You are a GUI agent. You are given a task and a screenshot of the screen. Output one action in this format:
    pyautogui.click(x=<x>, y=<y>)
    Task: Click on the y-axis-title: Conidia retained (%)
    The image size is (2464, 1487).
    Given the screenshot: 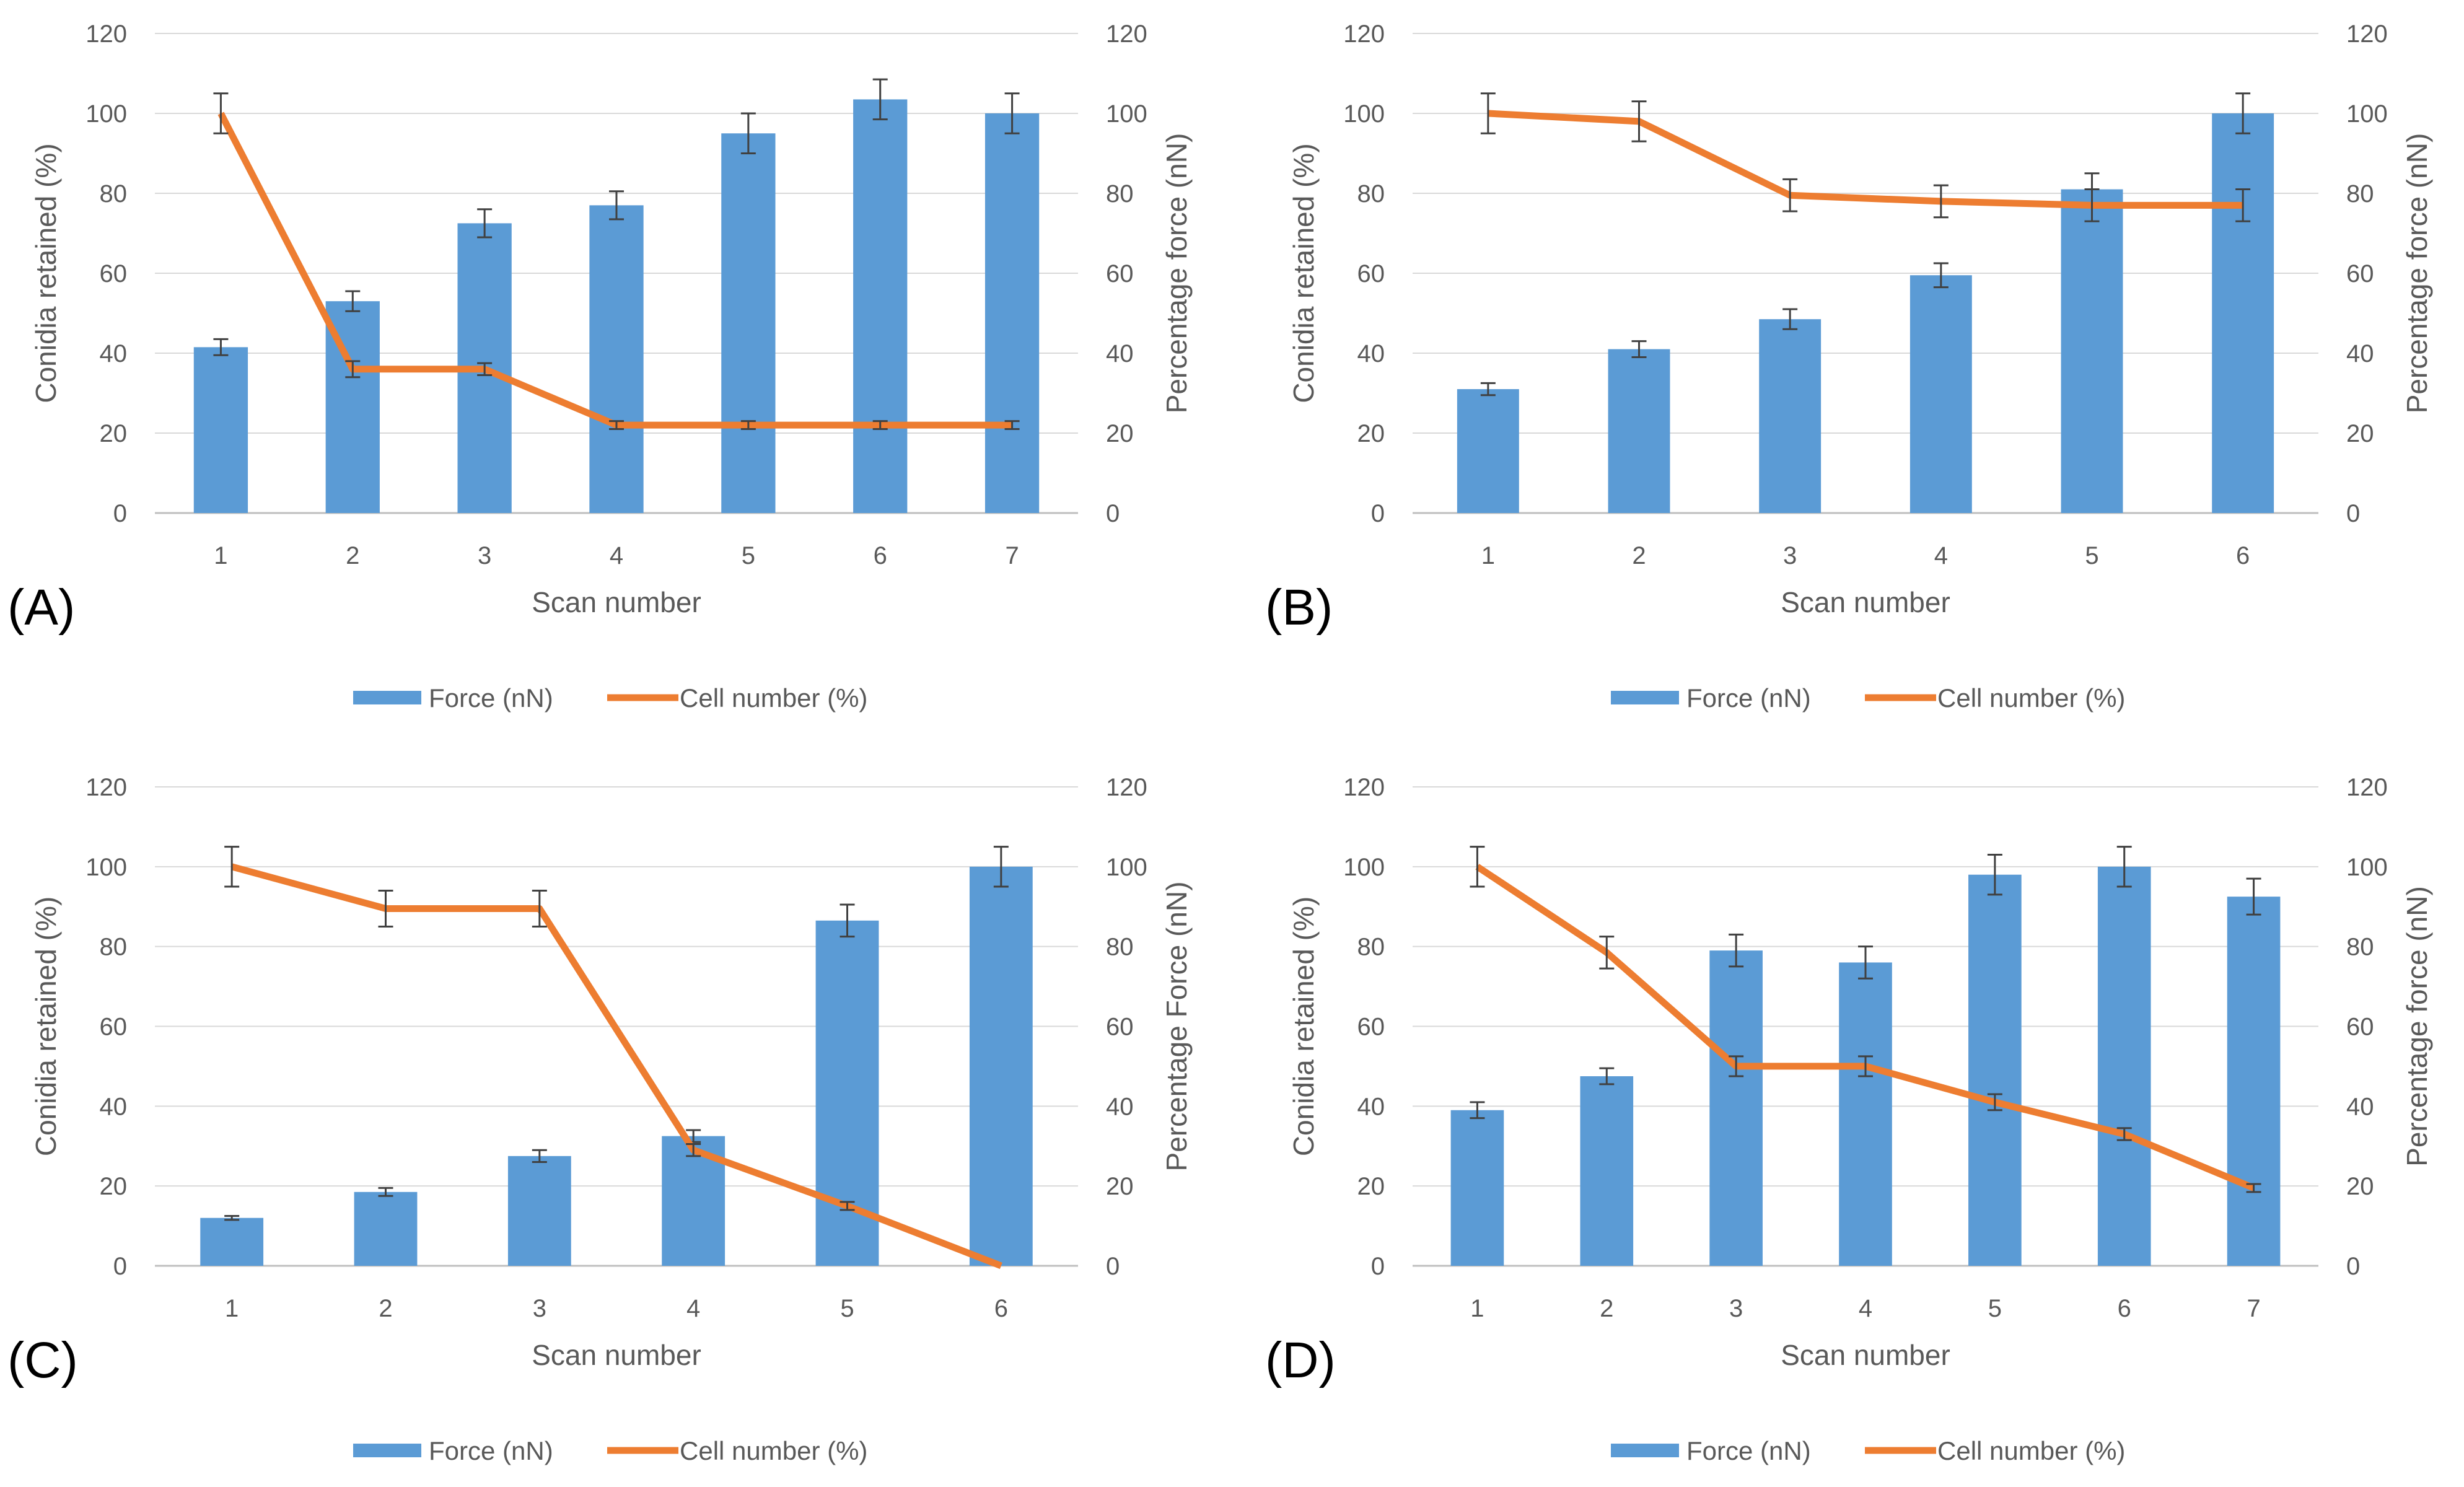 What is the action you would take?
    pyautogui.click(x=1304, y=1026)
    